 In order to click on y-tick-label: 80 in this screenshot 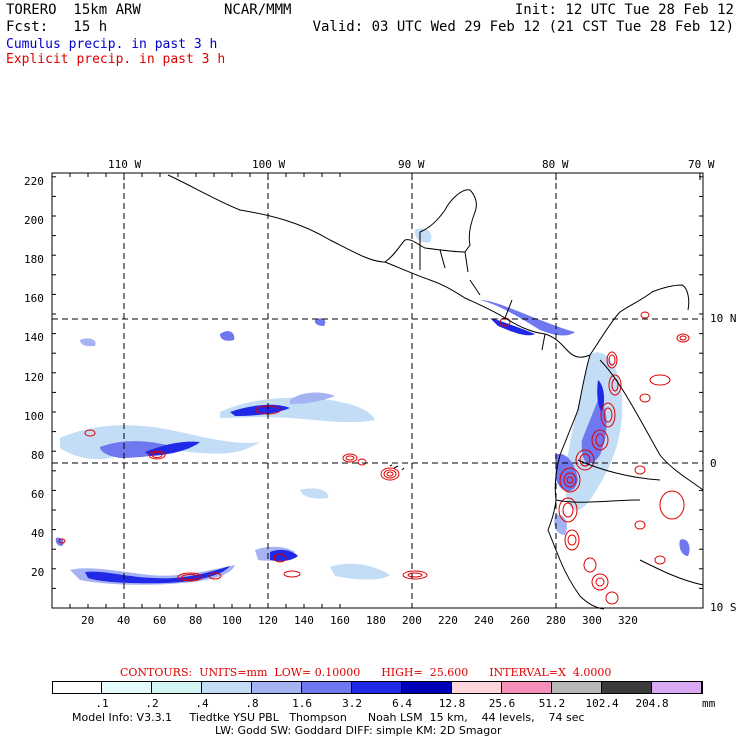, I will do `click(38, 455)`.